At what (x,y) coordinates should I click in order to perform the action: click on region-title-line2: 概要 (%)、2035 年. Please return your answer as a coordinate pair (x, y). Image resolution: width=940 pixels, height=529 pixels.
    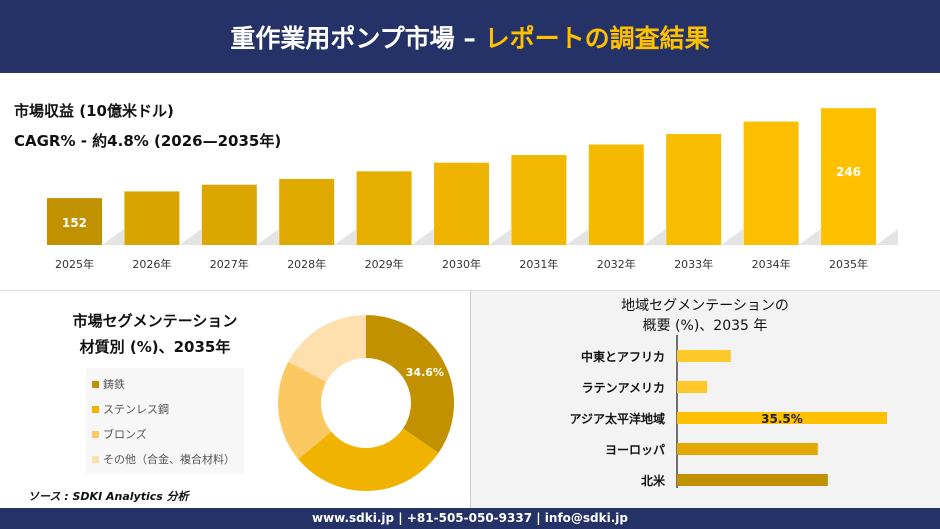
    Looking at the image, I should click on (705, 326).